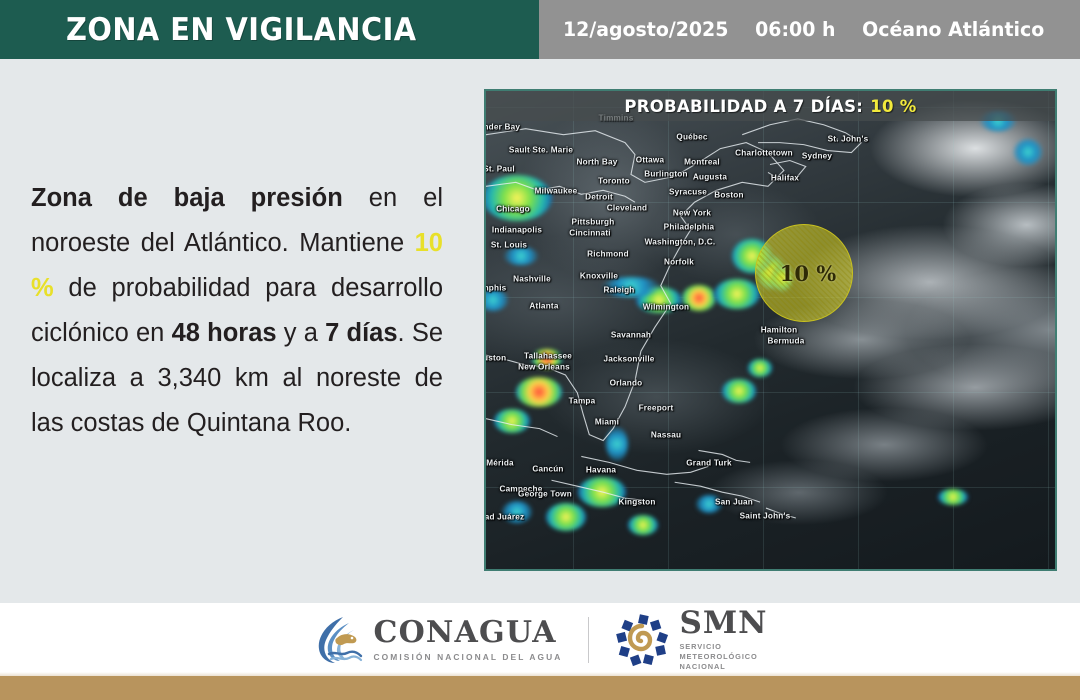 Image resolution: width=1080 pixels, height=700 pixels. What do you see at coordinates (785, 178) in the screenshot?
I see `city-label: Halifax` at bounding box center [785, 178].